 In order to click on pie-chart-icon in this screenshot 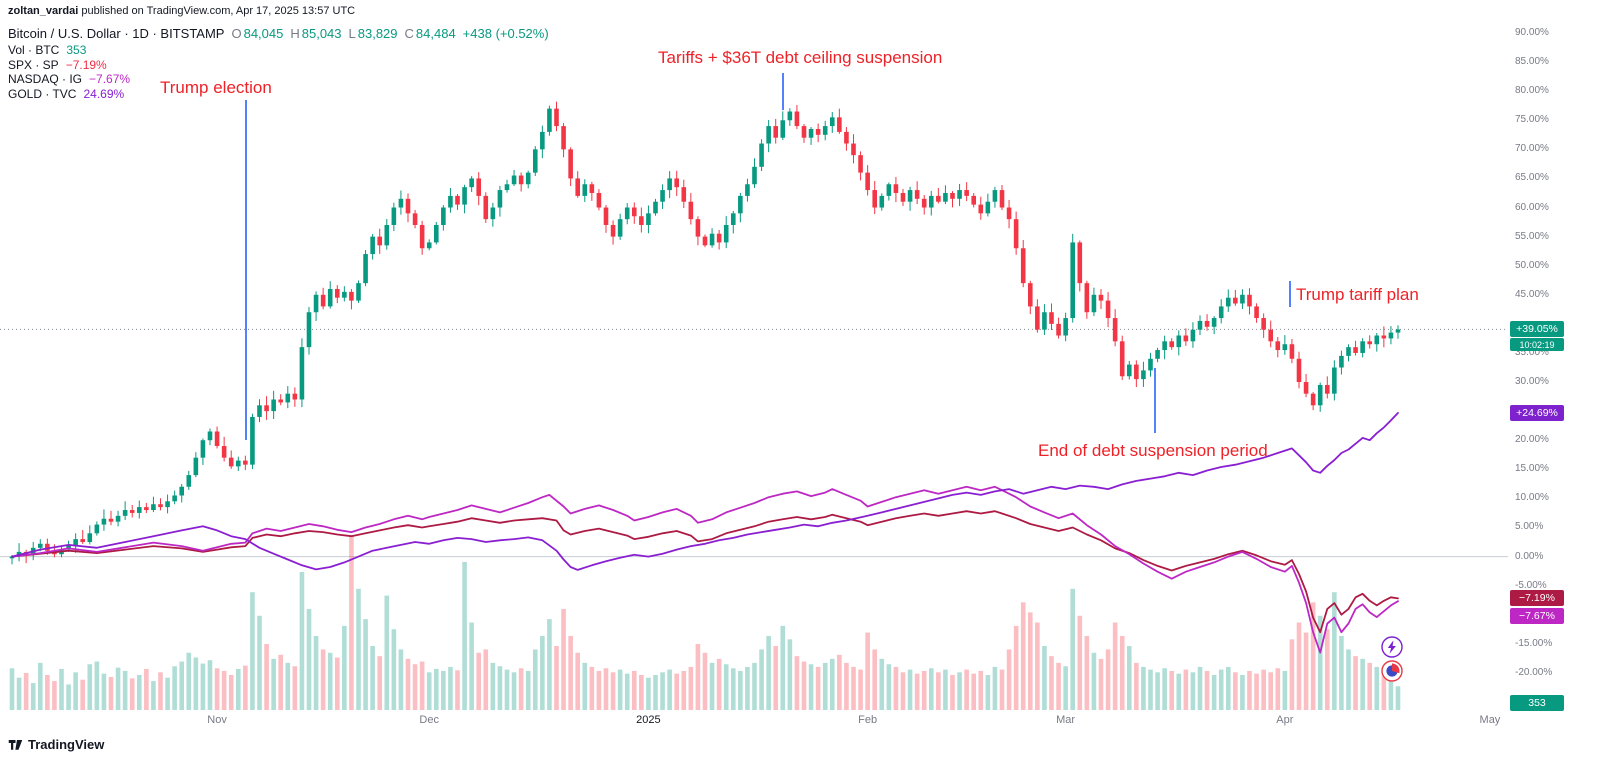, I will do `click(1392, 671)`.